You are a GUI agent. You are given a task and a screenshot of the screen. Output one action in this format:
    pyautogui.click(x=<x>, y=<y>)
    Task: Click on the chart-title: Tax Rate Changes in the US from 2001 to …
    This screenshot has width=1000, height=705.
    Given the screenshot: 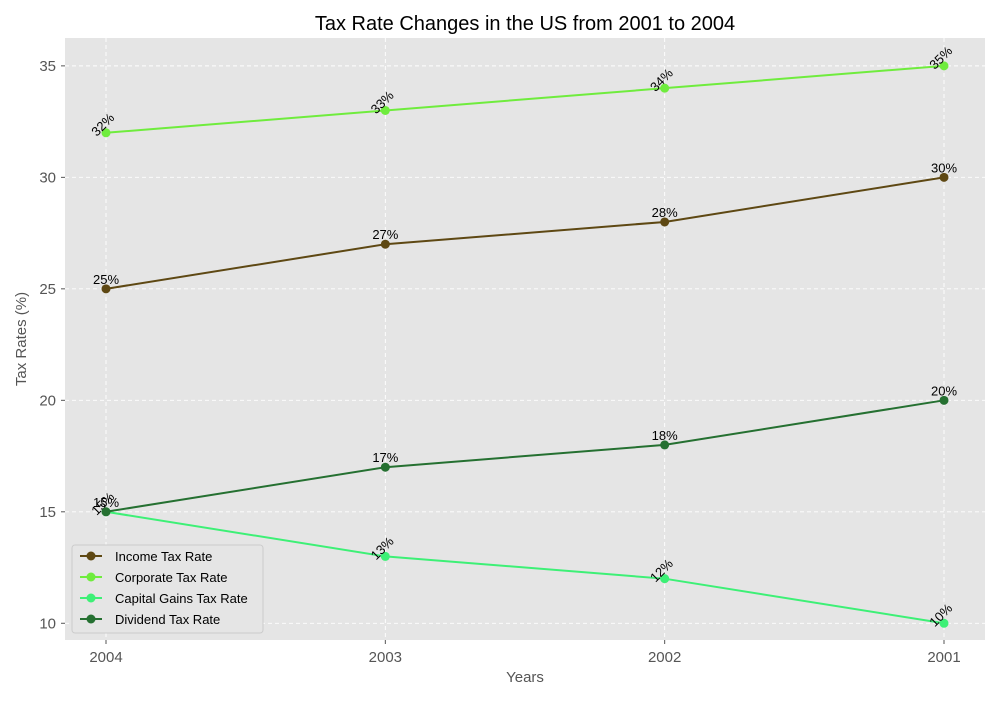 What is the action you would take?
    pyautogui.click(x=525, y=24)
    